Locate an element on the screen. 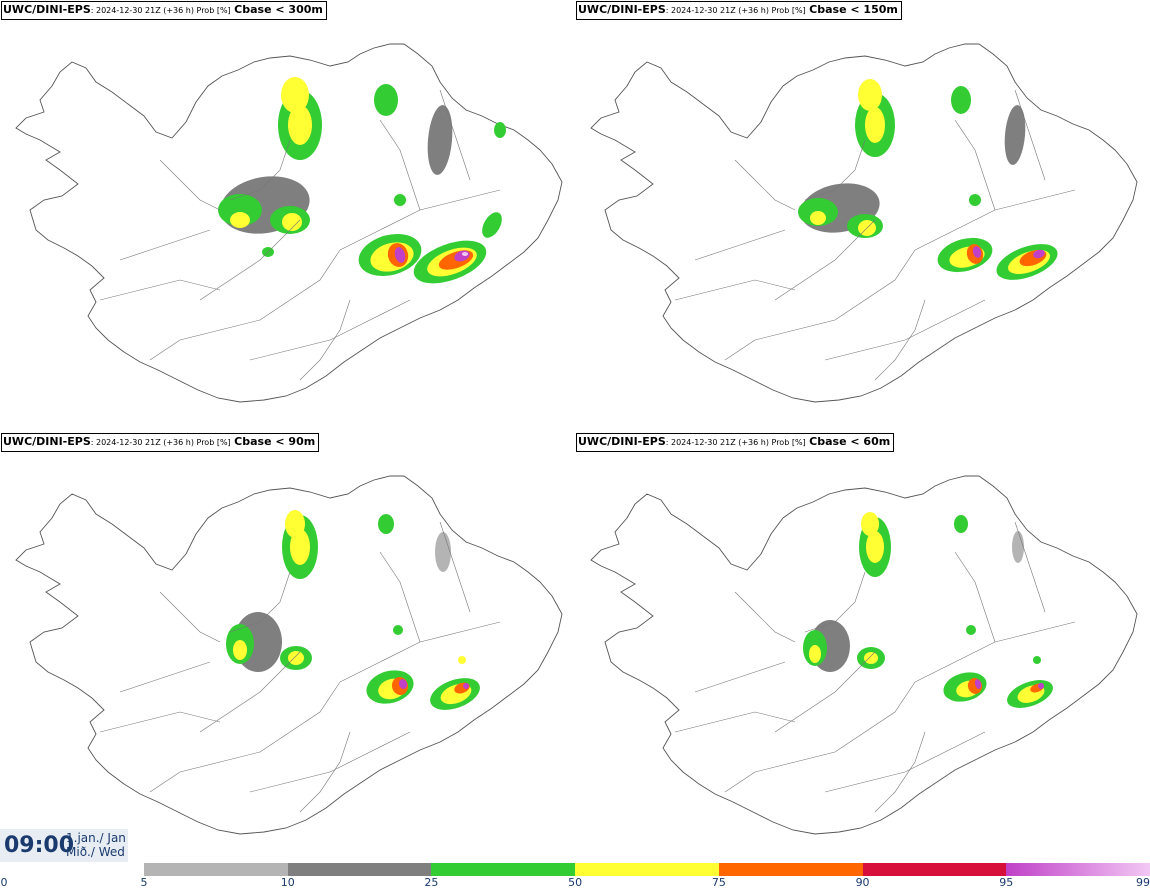 The height and width of the screenshot is (891, 1150). run-info: : 2024-12-30 21Z (+36 h) Prob [%] is located at coordinates (160, 10).